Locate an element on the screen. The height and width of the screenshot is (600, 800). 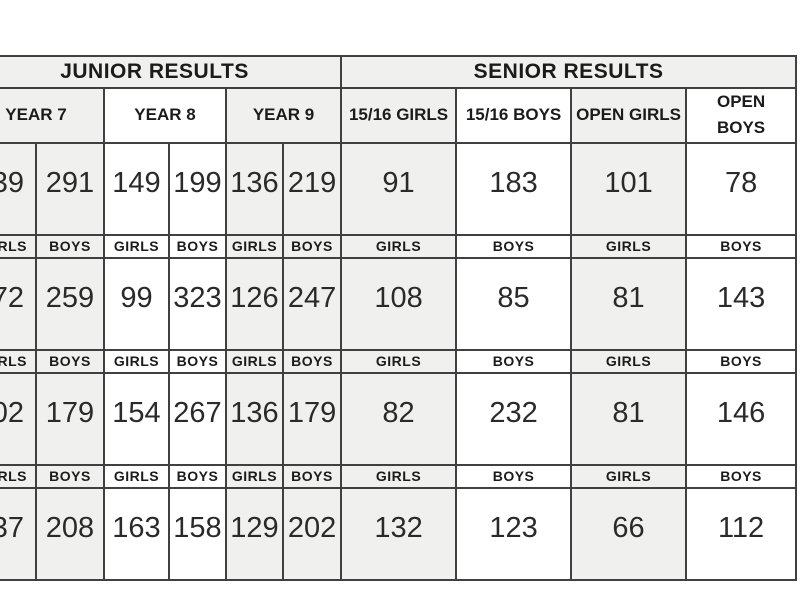
result-cell: 108 is located at coordinates (399, 303).